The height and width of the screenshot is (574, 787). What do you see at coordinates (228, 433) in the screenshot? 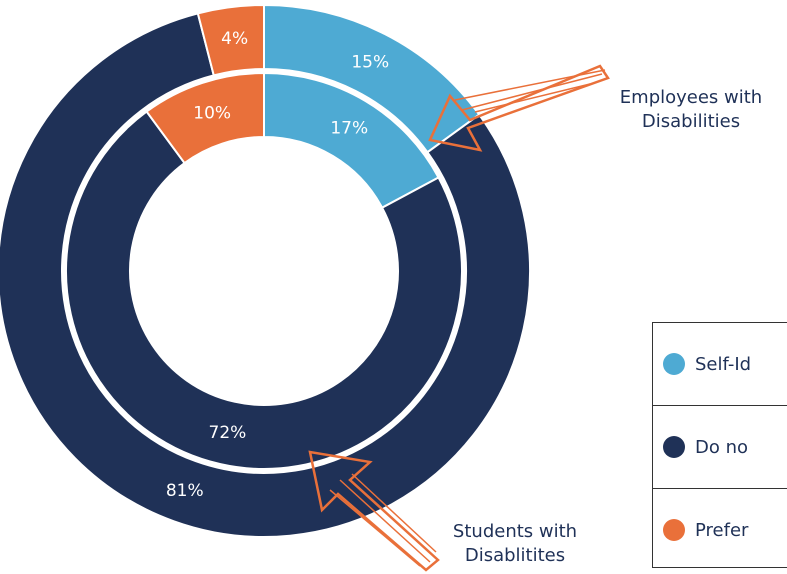
I see `data-label: 72%` at bounding box center [228, 433].